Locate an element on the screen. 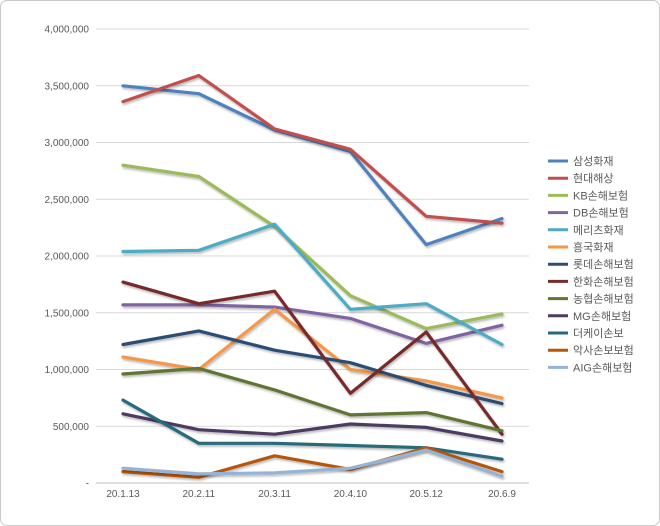  x-axis-tick-label: 20.4.10 is located at coordinates (351, 494).